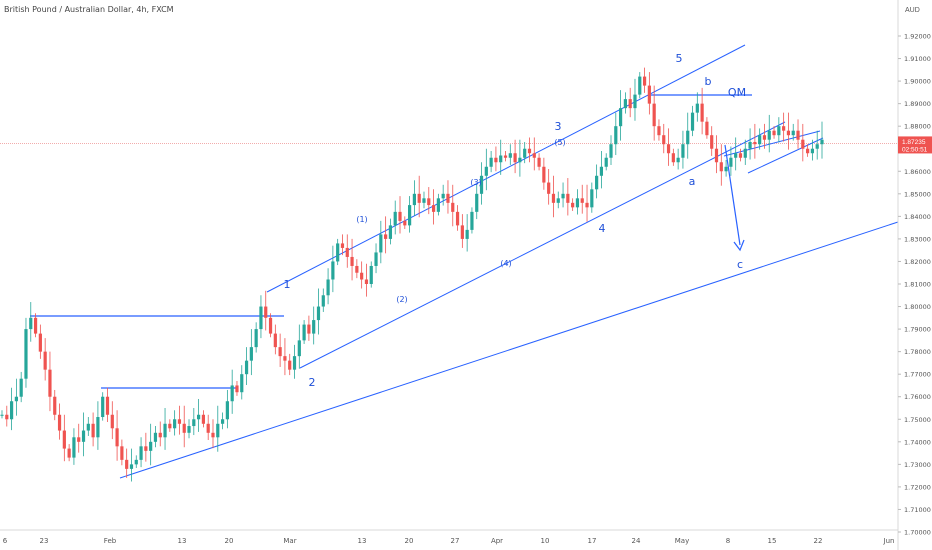 This screenshot has width=932, height=550. Describe the element at coordinates (592, 541) in the screenshot. I see `x-tick: 17` at that location.